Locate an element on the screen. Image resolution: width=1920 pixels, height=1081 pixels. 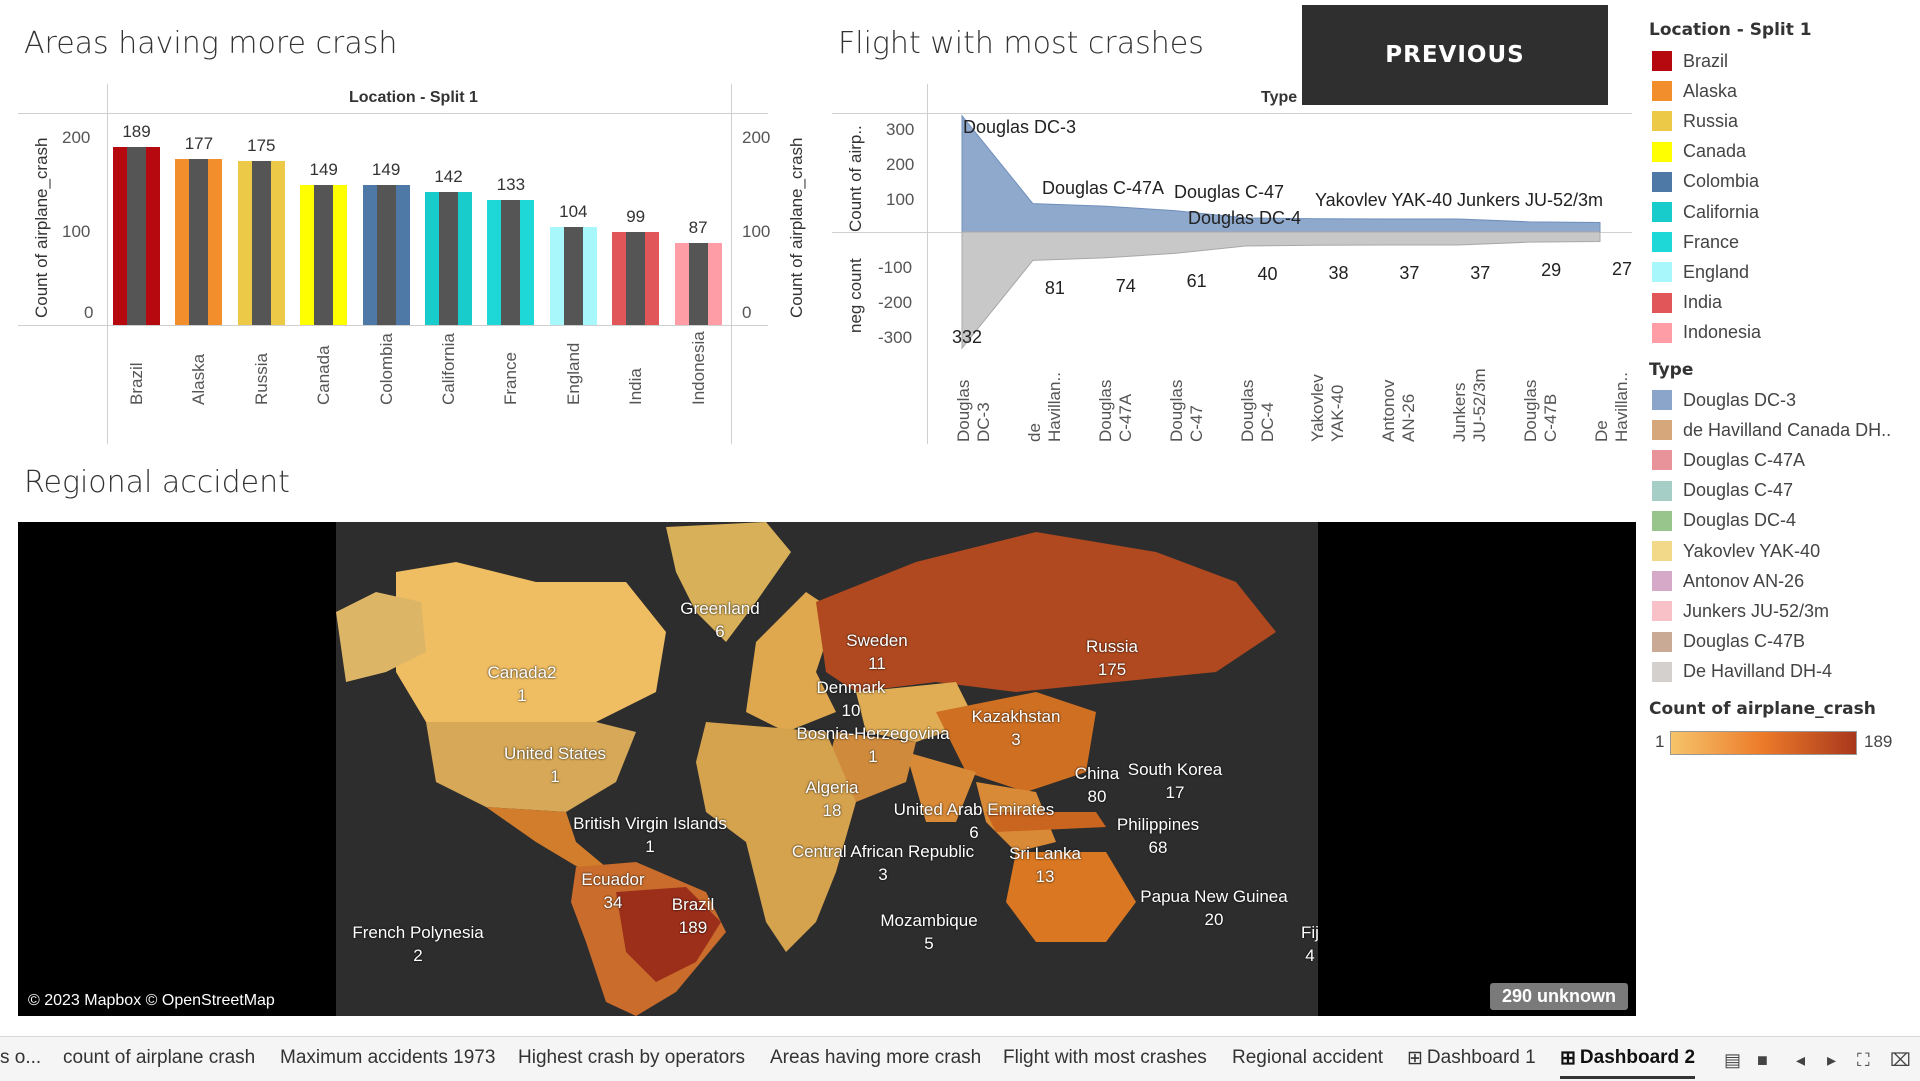
map-label-canada2: Canada2 1 is located at coordinates (521, 684).